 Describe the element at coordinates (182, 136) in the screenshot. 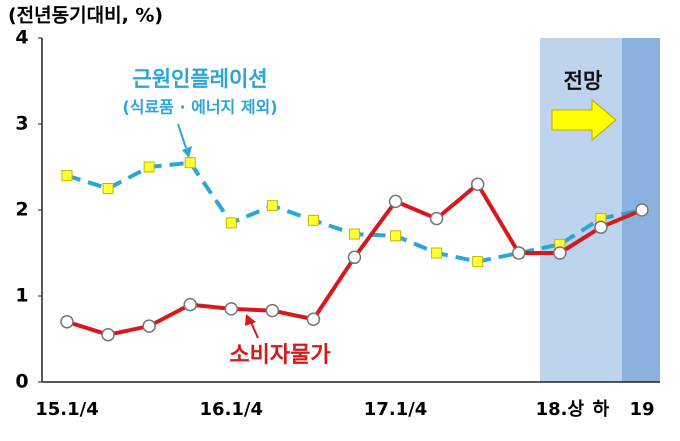

I see `annotation-arrow` at that location.